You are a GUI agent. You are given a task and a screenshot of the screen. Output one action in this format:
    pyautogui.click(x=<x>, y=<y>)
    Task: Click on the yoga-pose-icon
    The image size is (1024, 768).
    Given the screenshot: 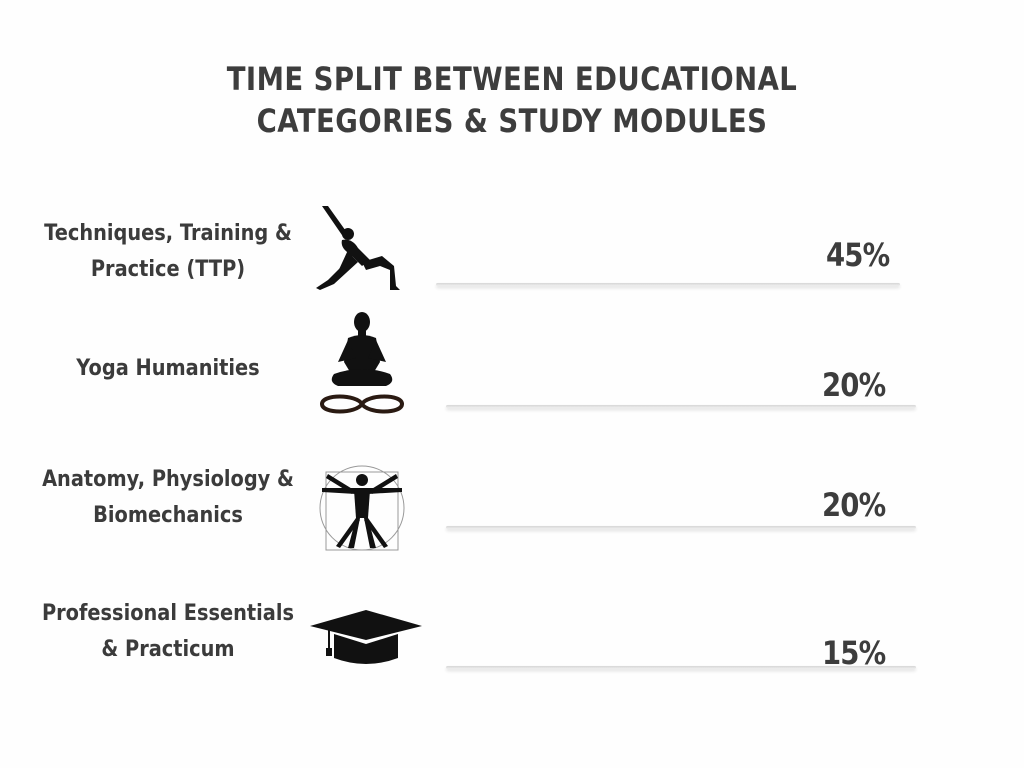 What is the action you would take?
    pyautogui.click(x=358, y=249)
    